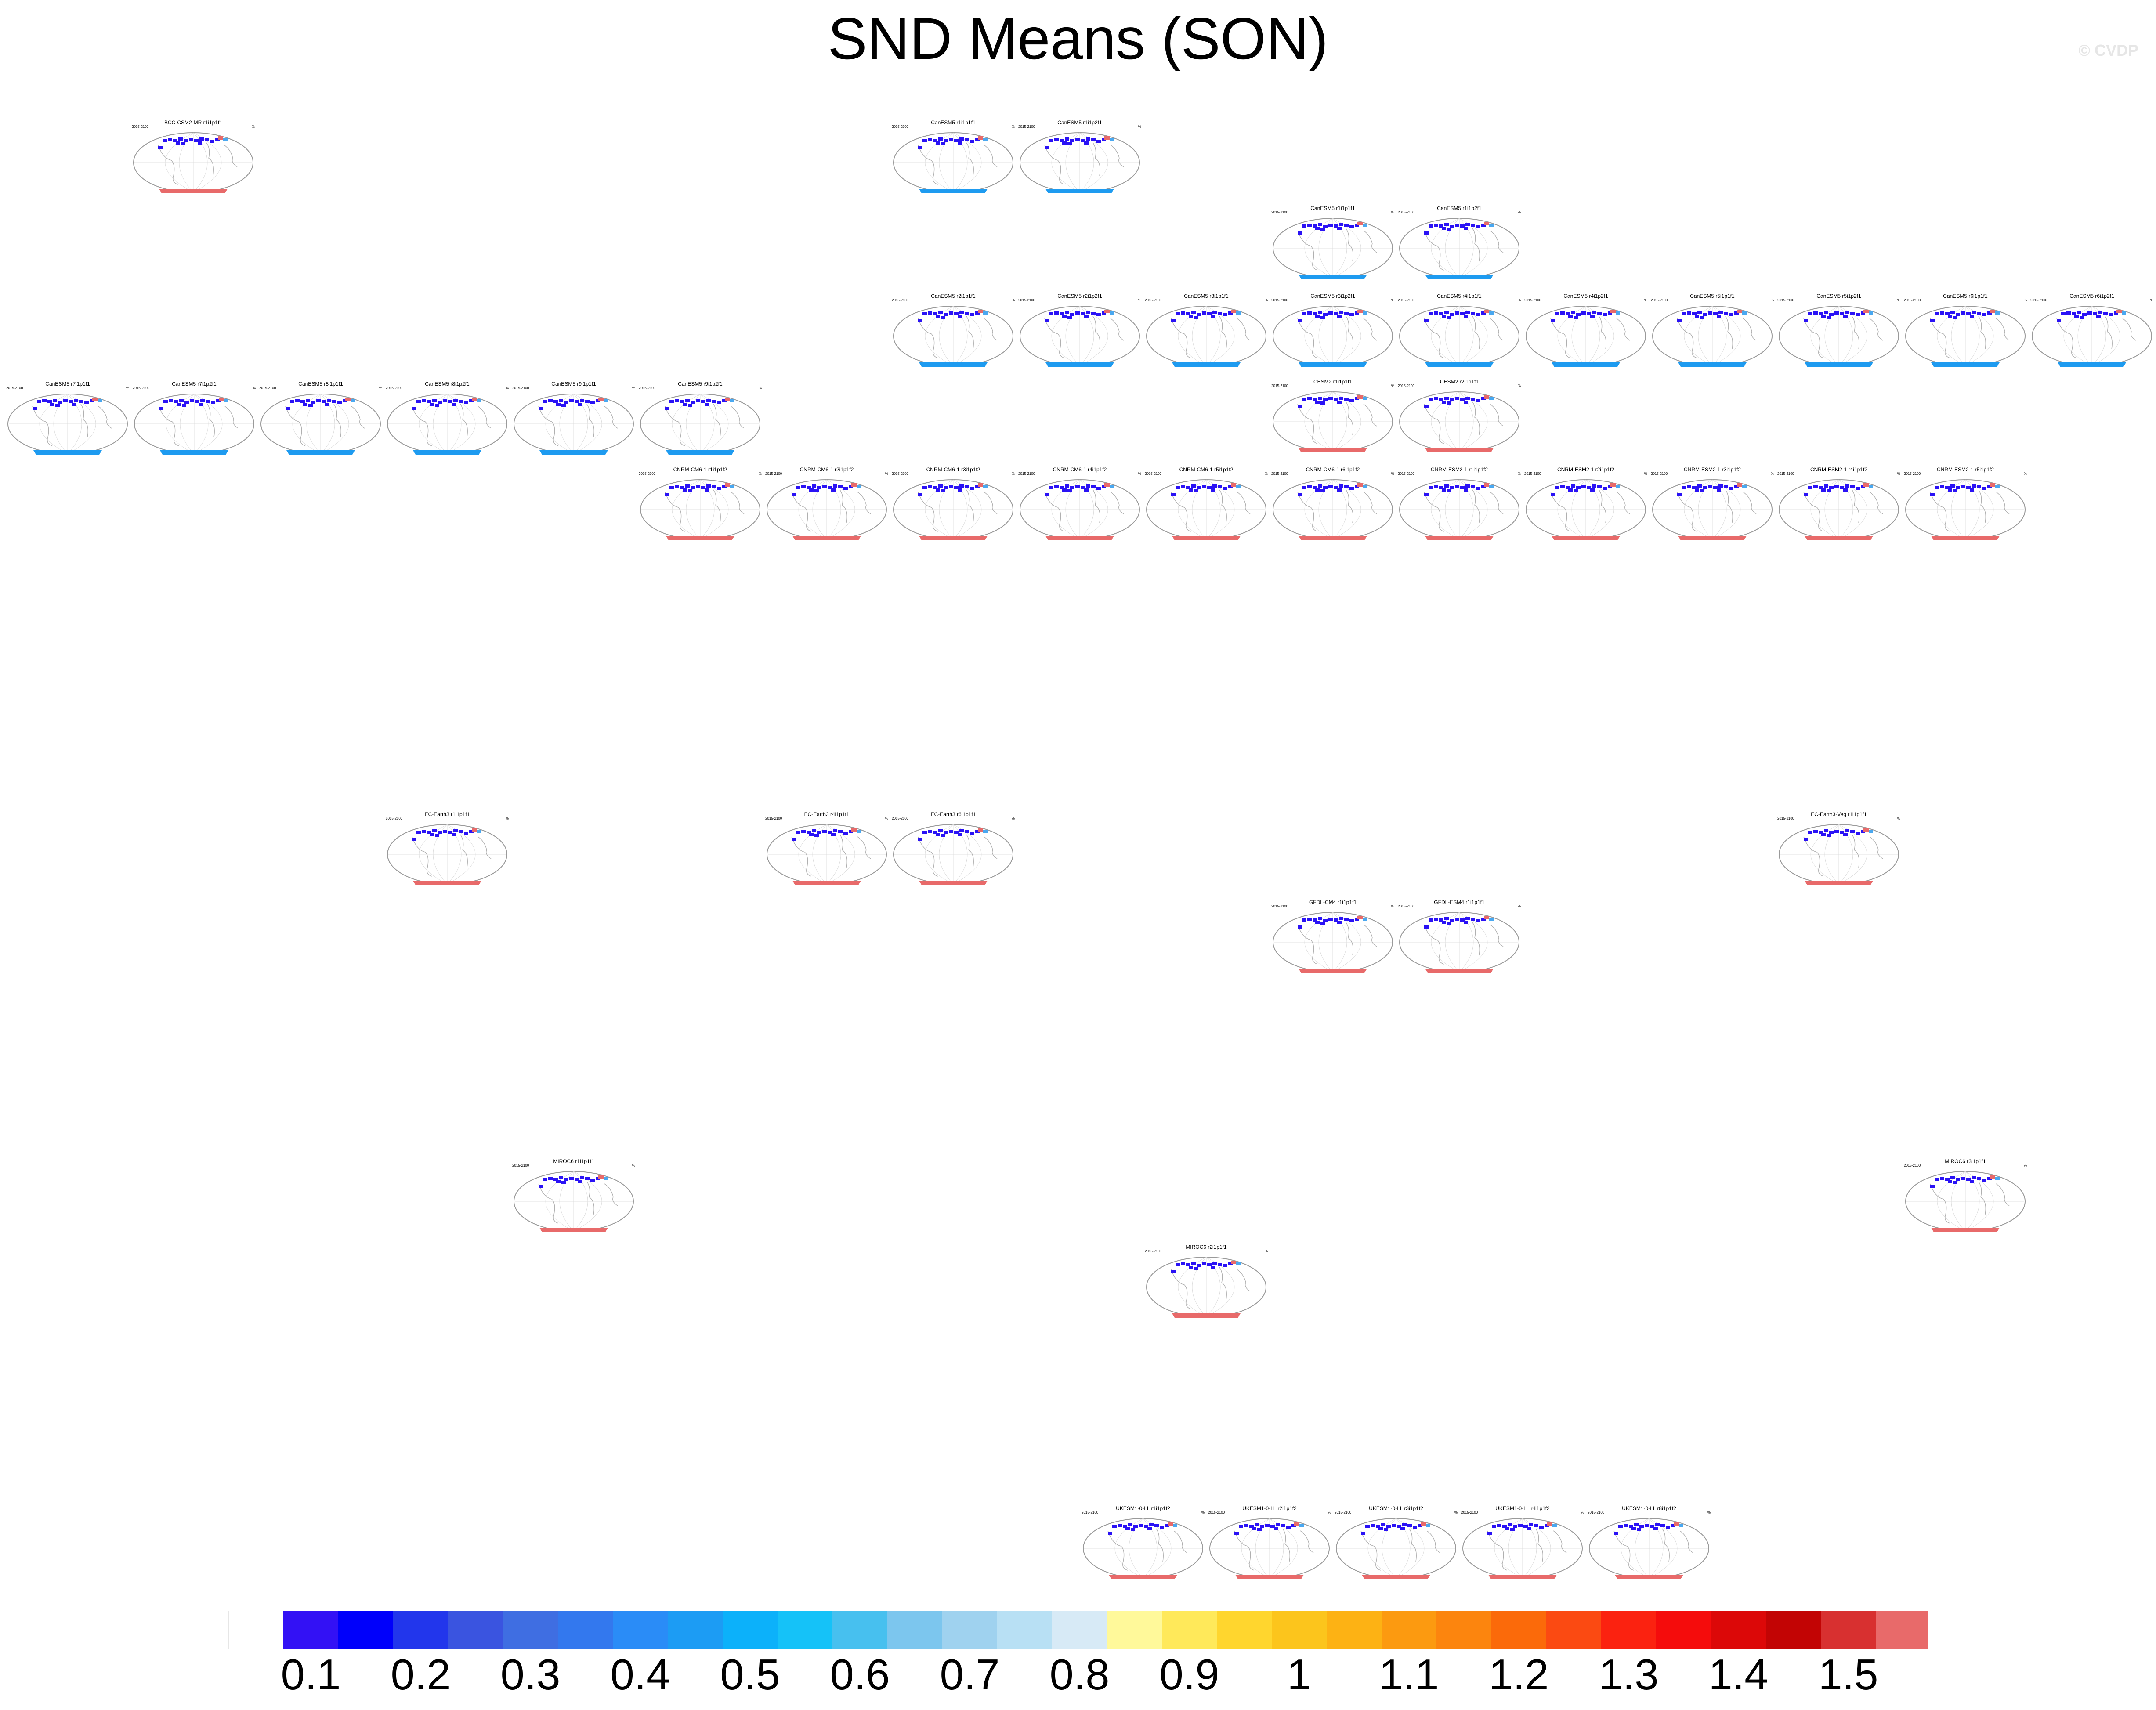 Image resolution: width=2156 pixels, height=1710 pixels. I want to click on map-panel: CanESM5 r1i1p2f1 2015-2100%, so click(1080, 157).